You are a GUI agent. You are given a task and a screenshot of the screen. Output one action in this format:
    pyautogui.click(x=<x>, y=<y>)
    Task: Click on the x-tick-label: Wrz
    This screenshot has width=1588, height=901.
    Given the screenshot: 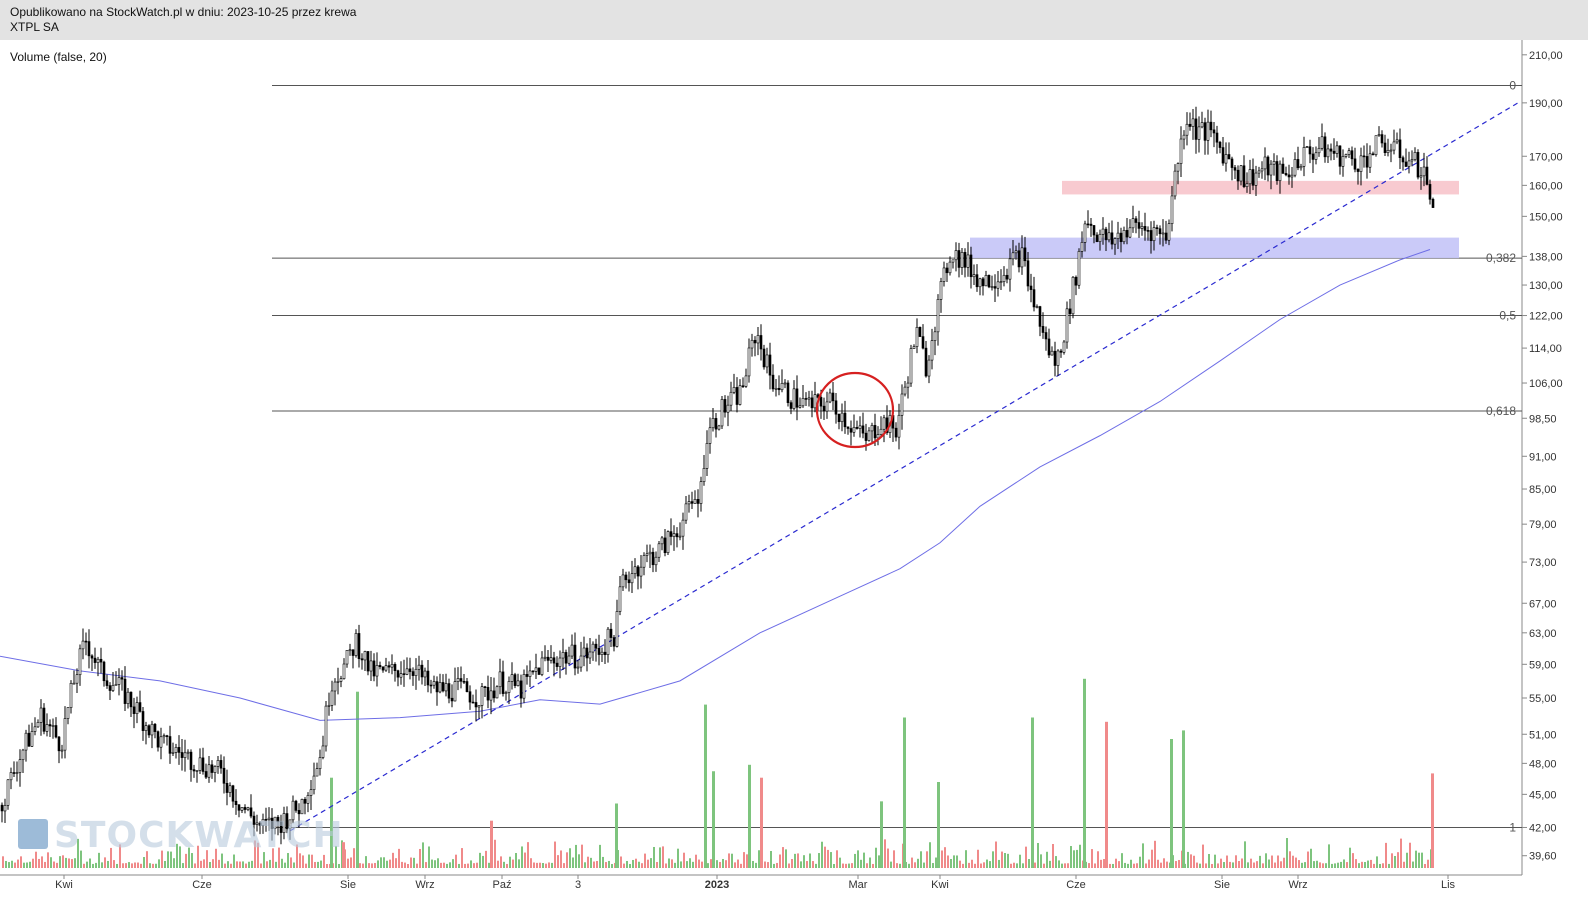 What is the action you would take?
    pyautogui.click(x=424, y=885)
    